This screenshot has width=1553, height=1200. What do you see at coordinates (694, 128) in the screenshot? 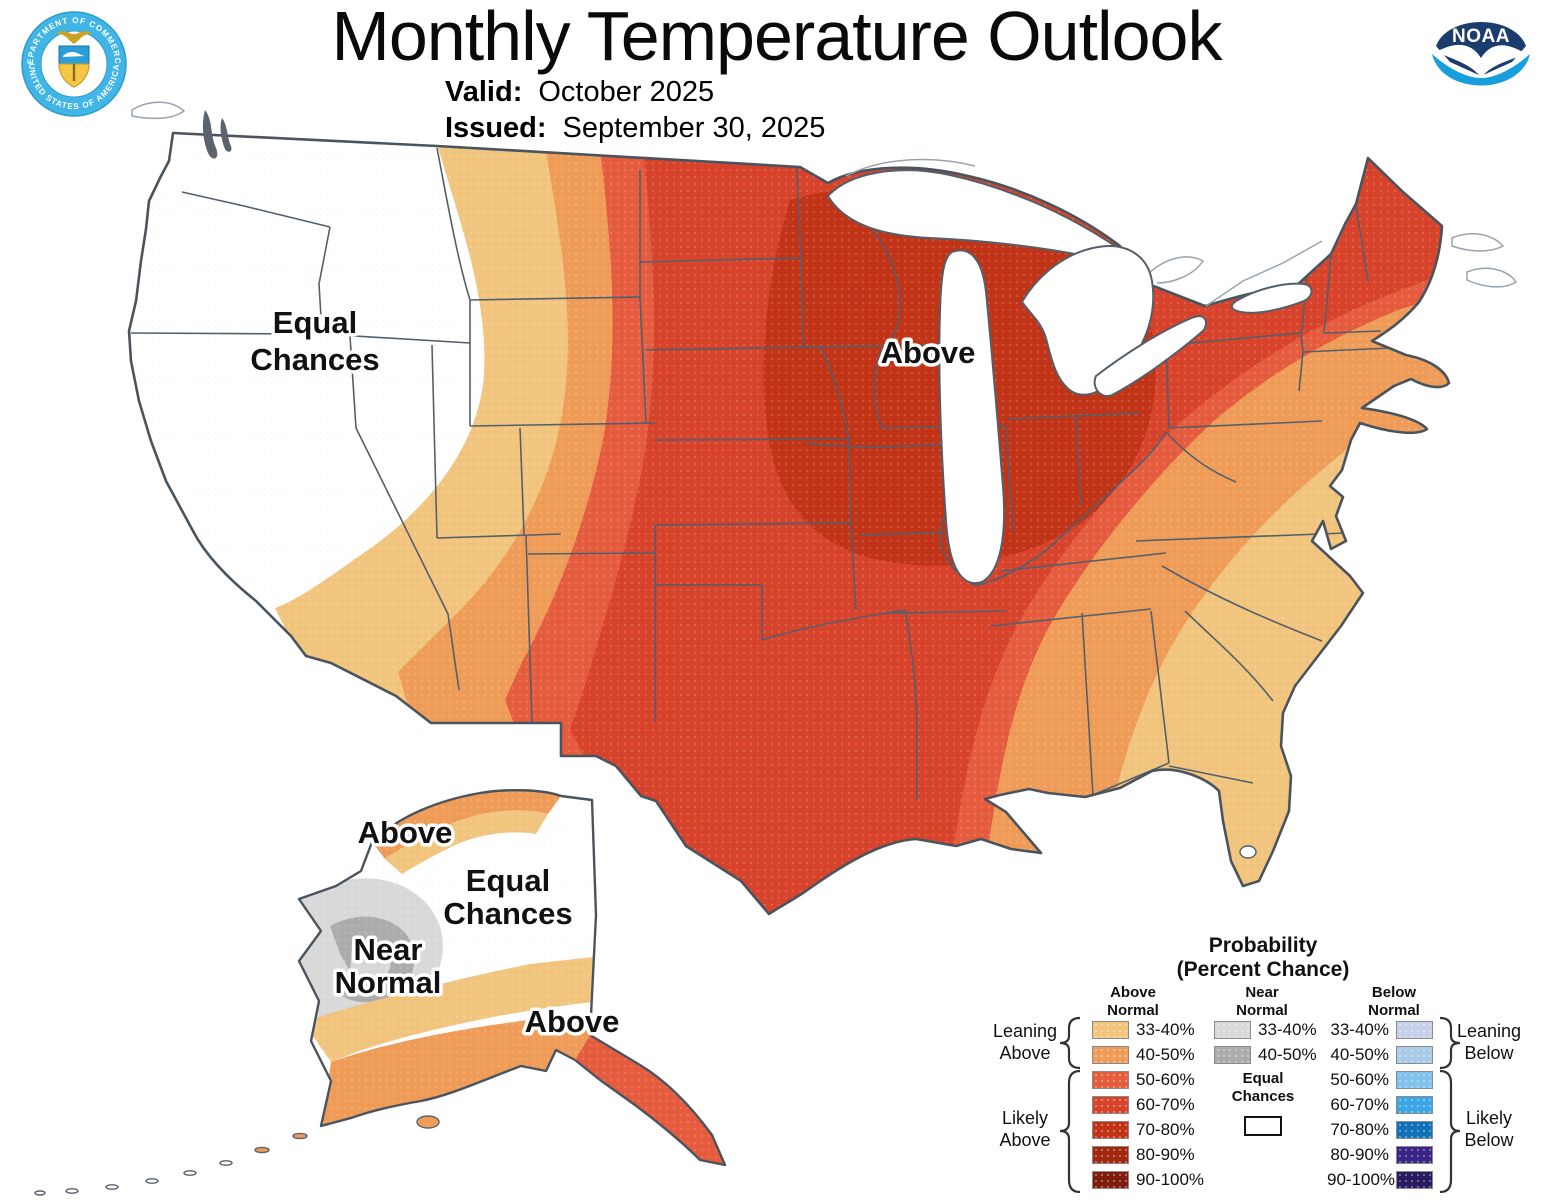
I see `issued-value: September 30, 2025` at bounding box center [694, 128].